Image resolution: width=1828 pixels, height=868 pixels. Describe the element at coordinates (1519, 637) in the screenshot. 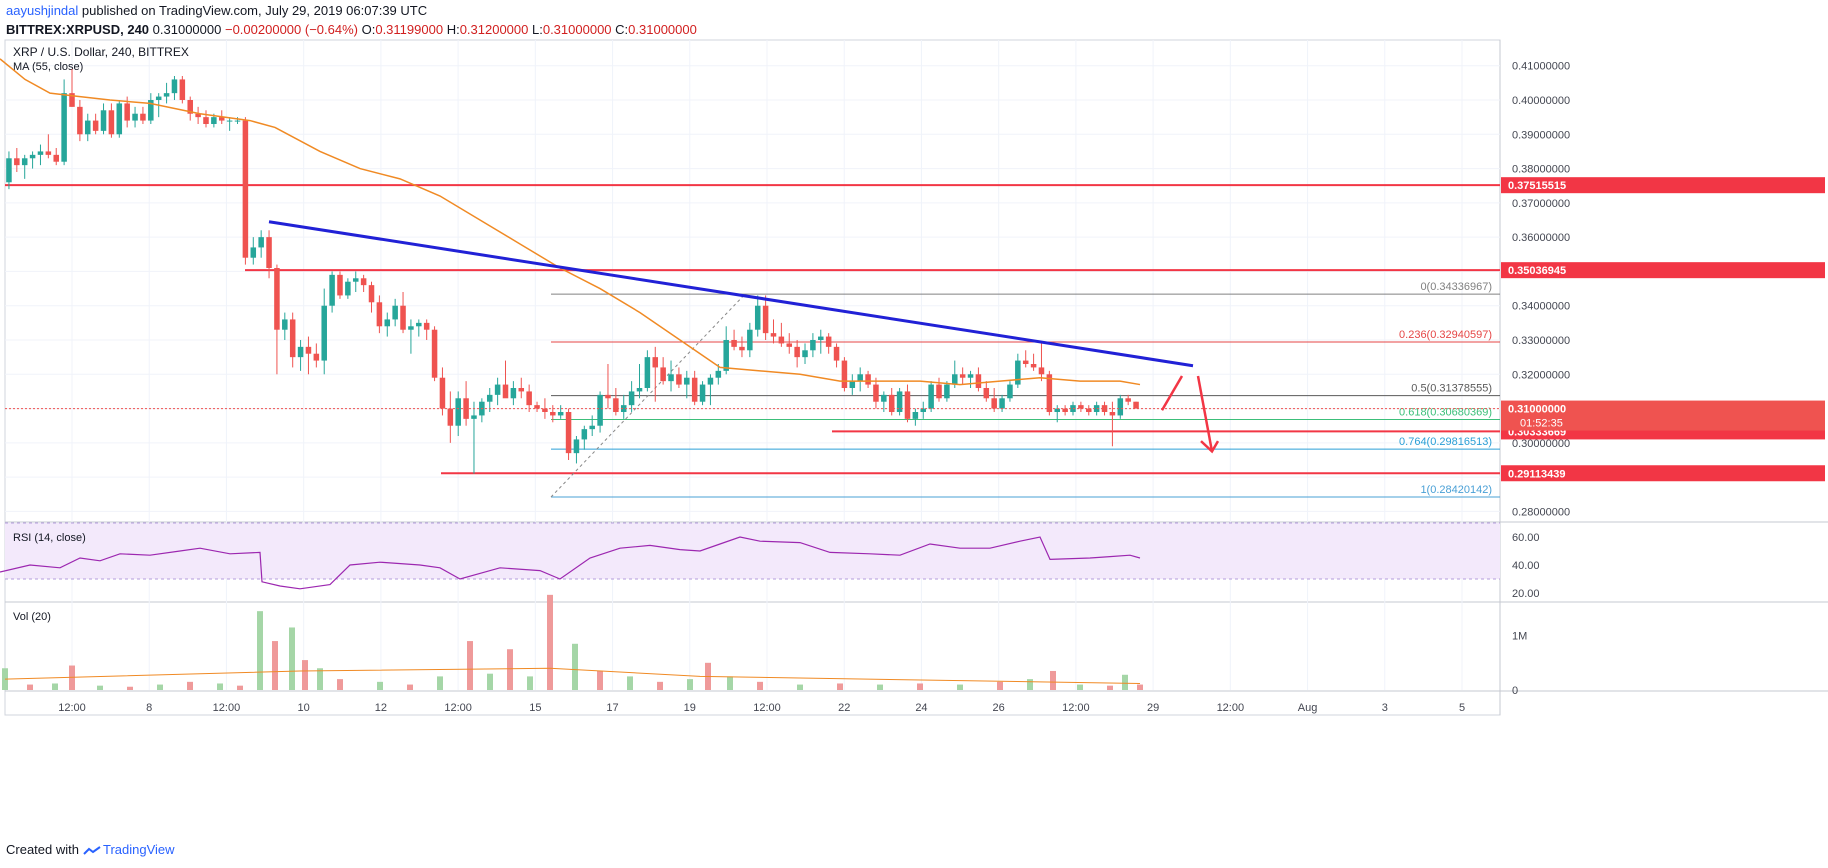

I see `volume-tick-label: 1M` at that location.